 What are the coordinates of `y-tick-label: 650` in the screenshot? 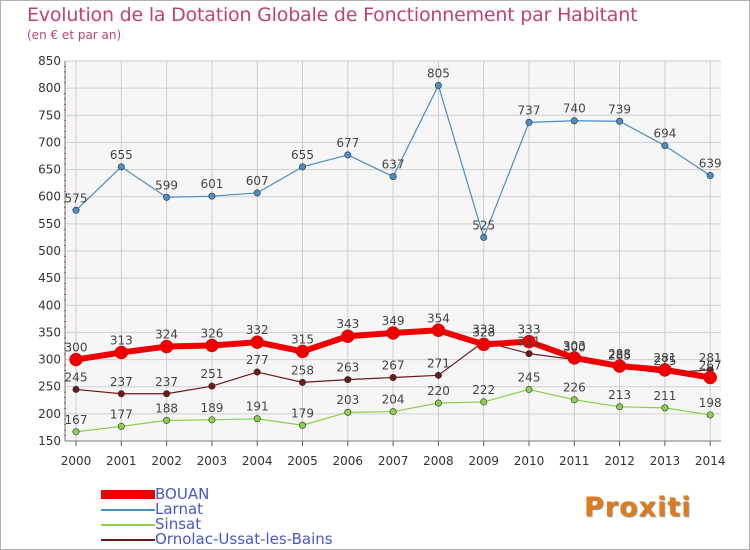 It's located at (49, 170).